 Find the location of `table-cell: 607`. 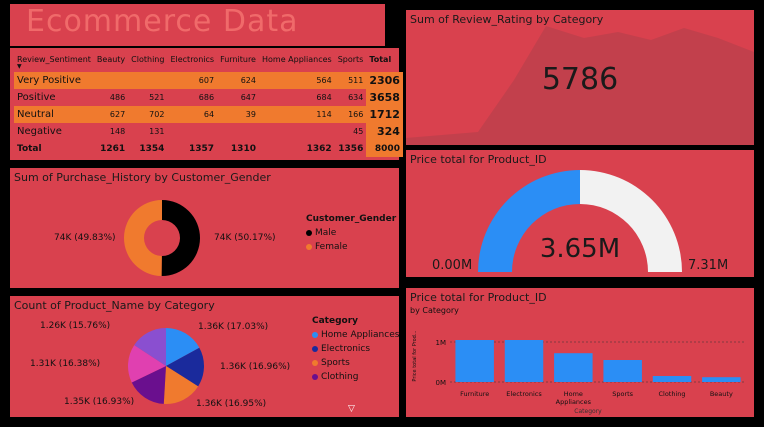

table-cell: 607 is located at coordinates (192, 80).